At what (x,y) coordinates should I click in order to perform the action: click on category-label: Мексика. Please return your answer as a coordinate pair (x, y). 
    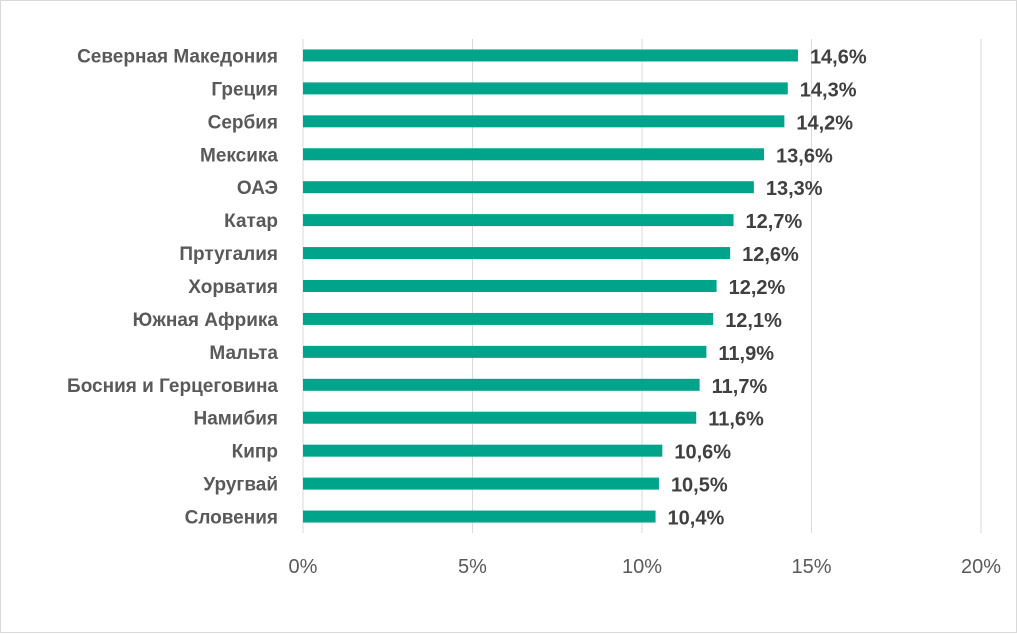
    Looking at the image, I should click on (239, 155).